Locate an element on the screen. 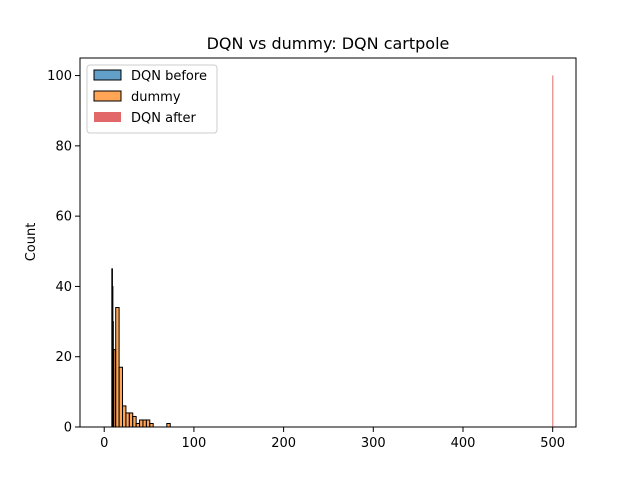  x-tick-label-3: 200 is located at coordinates (283, 443).